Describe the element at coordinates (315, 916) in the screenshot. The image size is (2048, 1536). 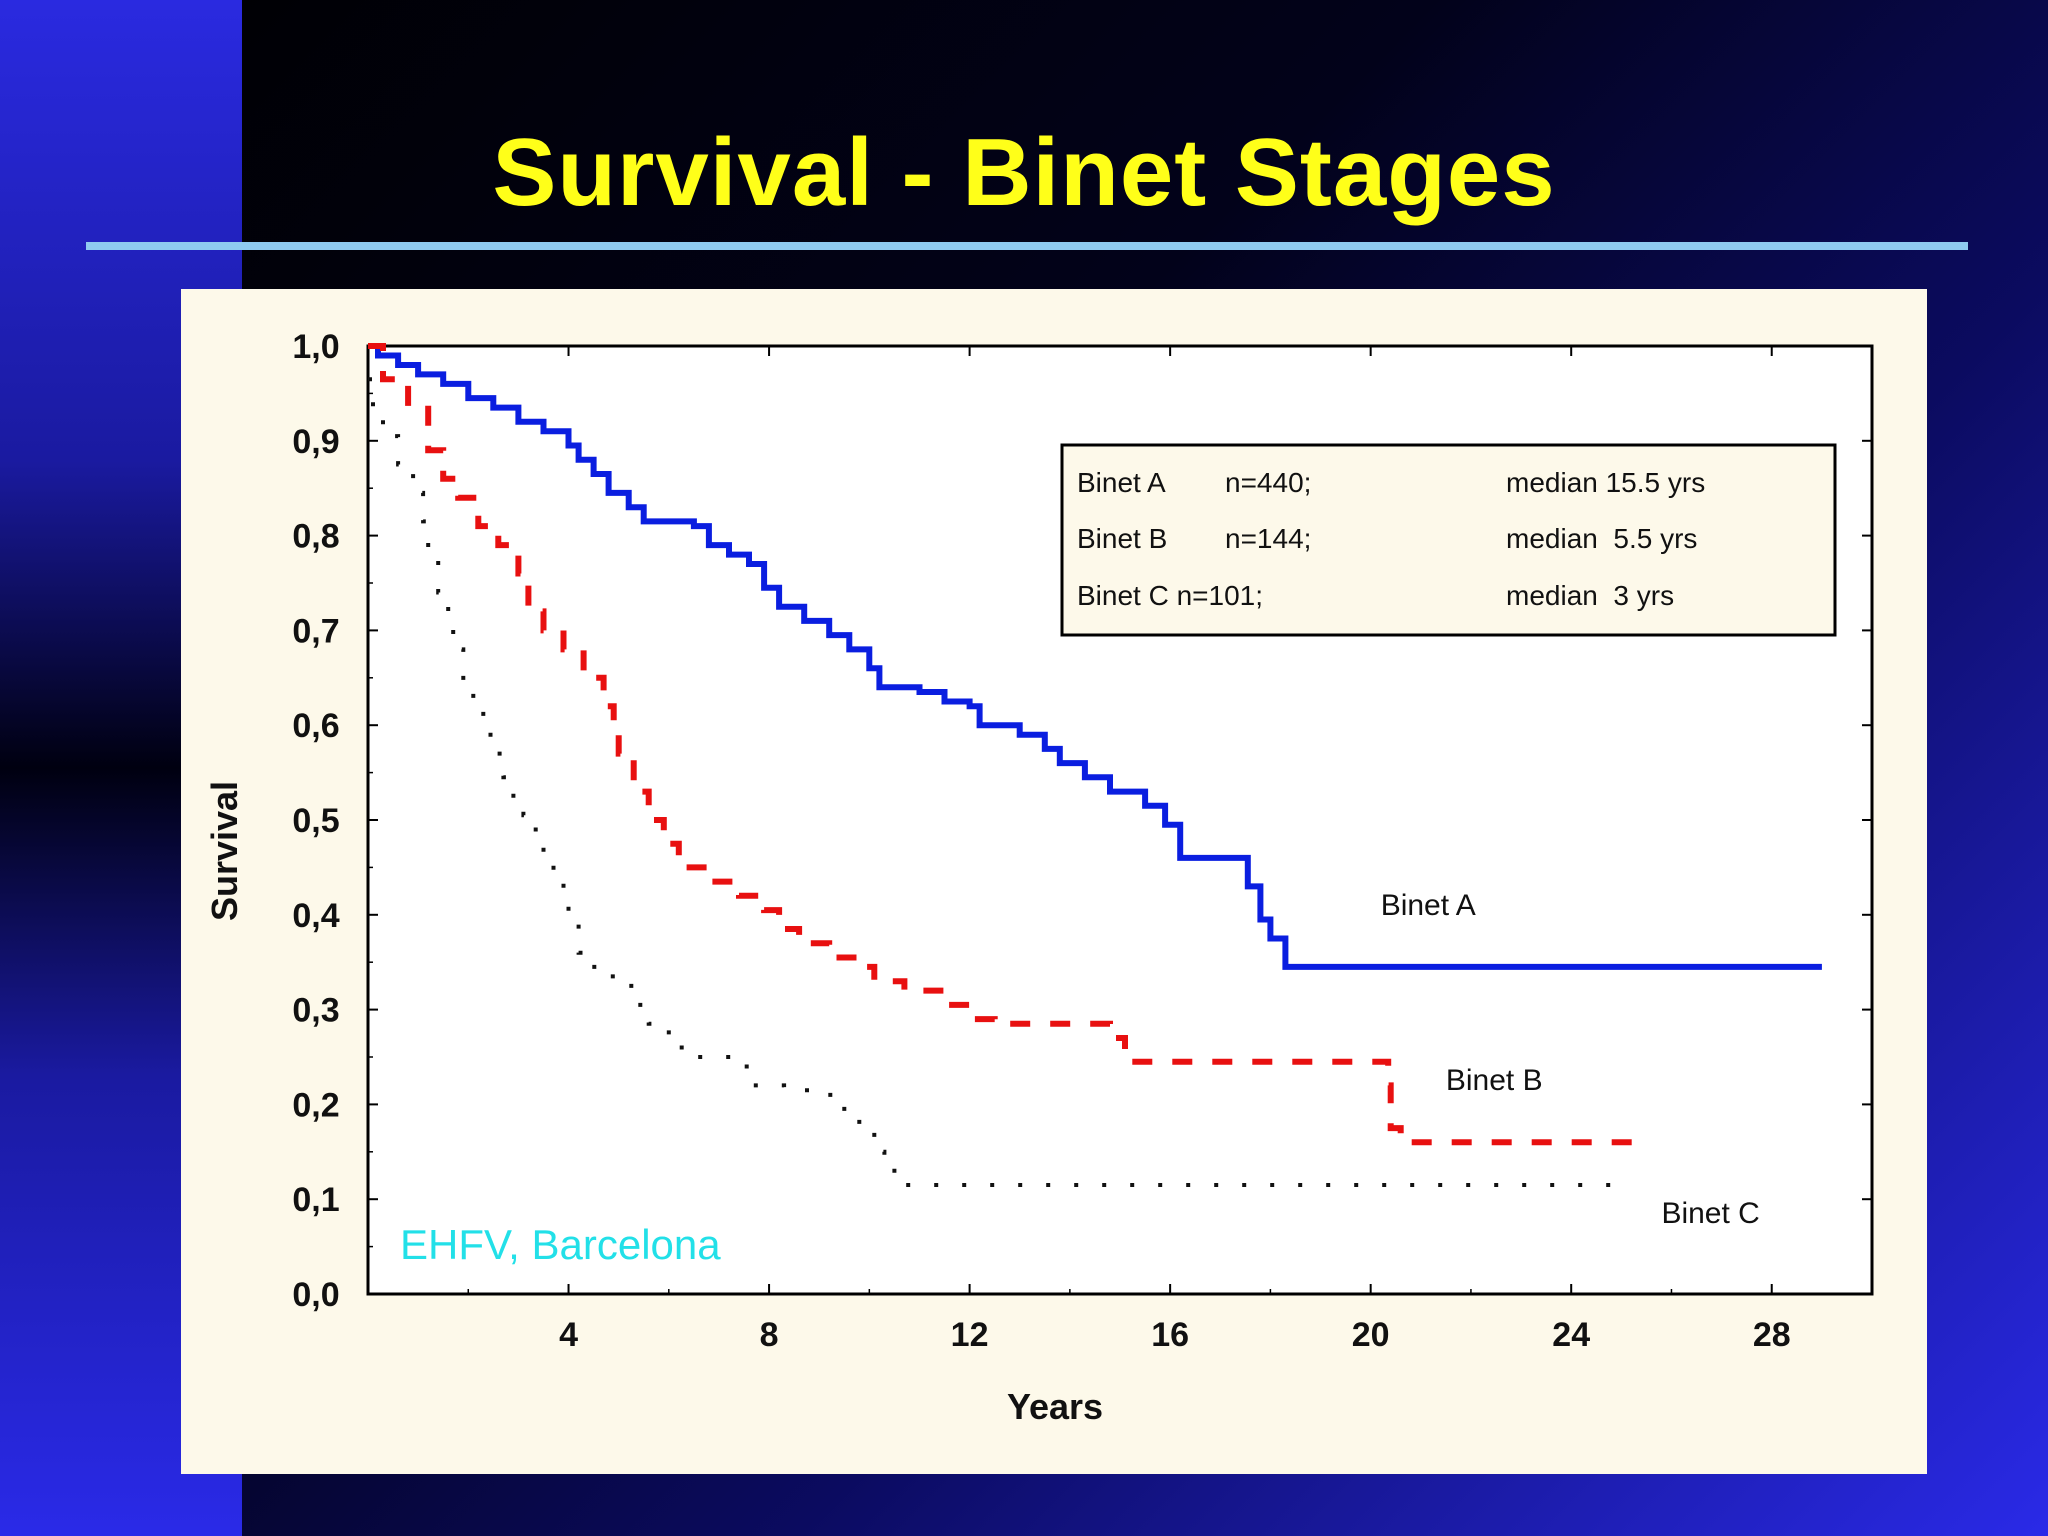
I see `y-tick-label: 0,4` at that location.